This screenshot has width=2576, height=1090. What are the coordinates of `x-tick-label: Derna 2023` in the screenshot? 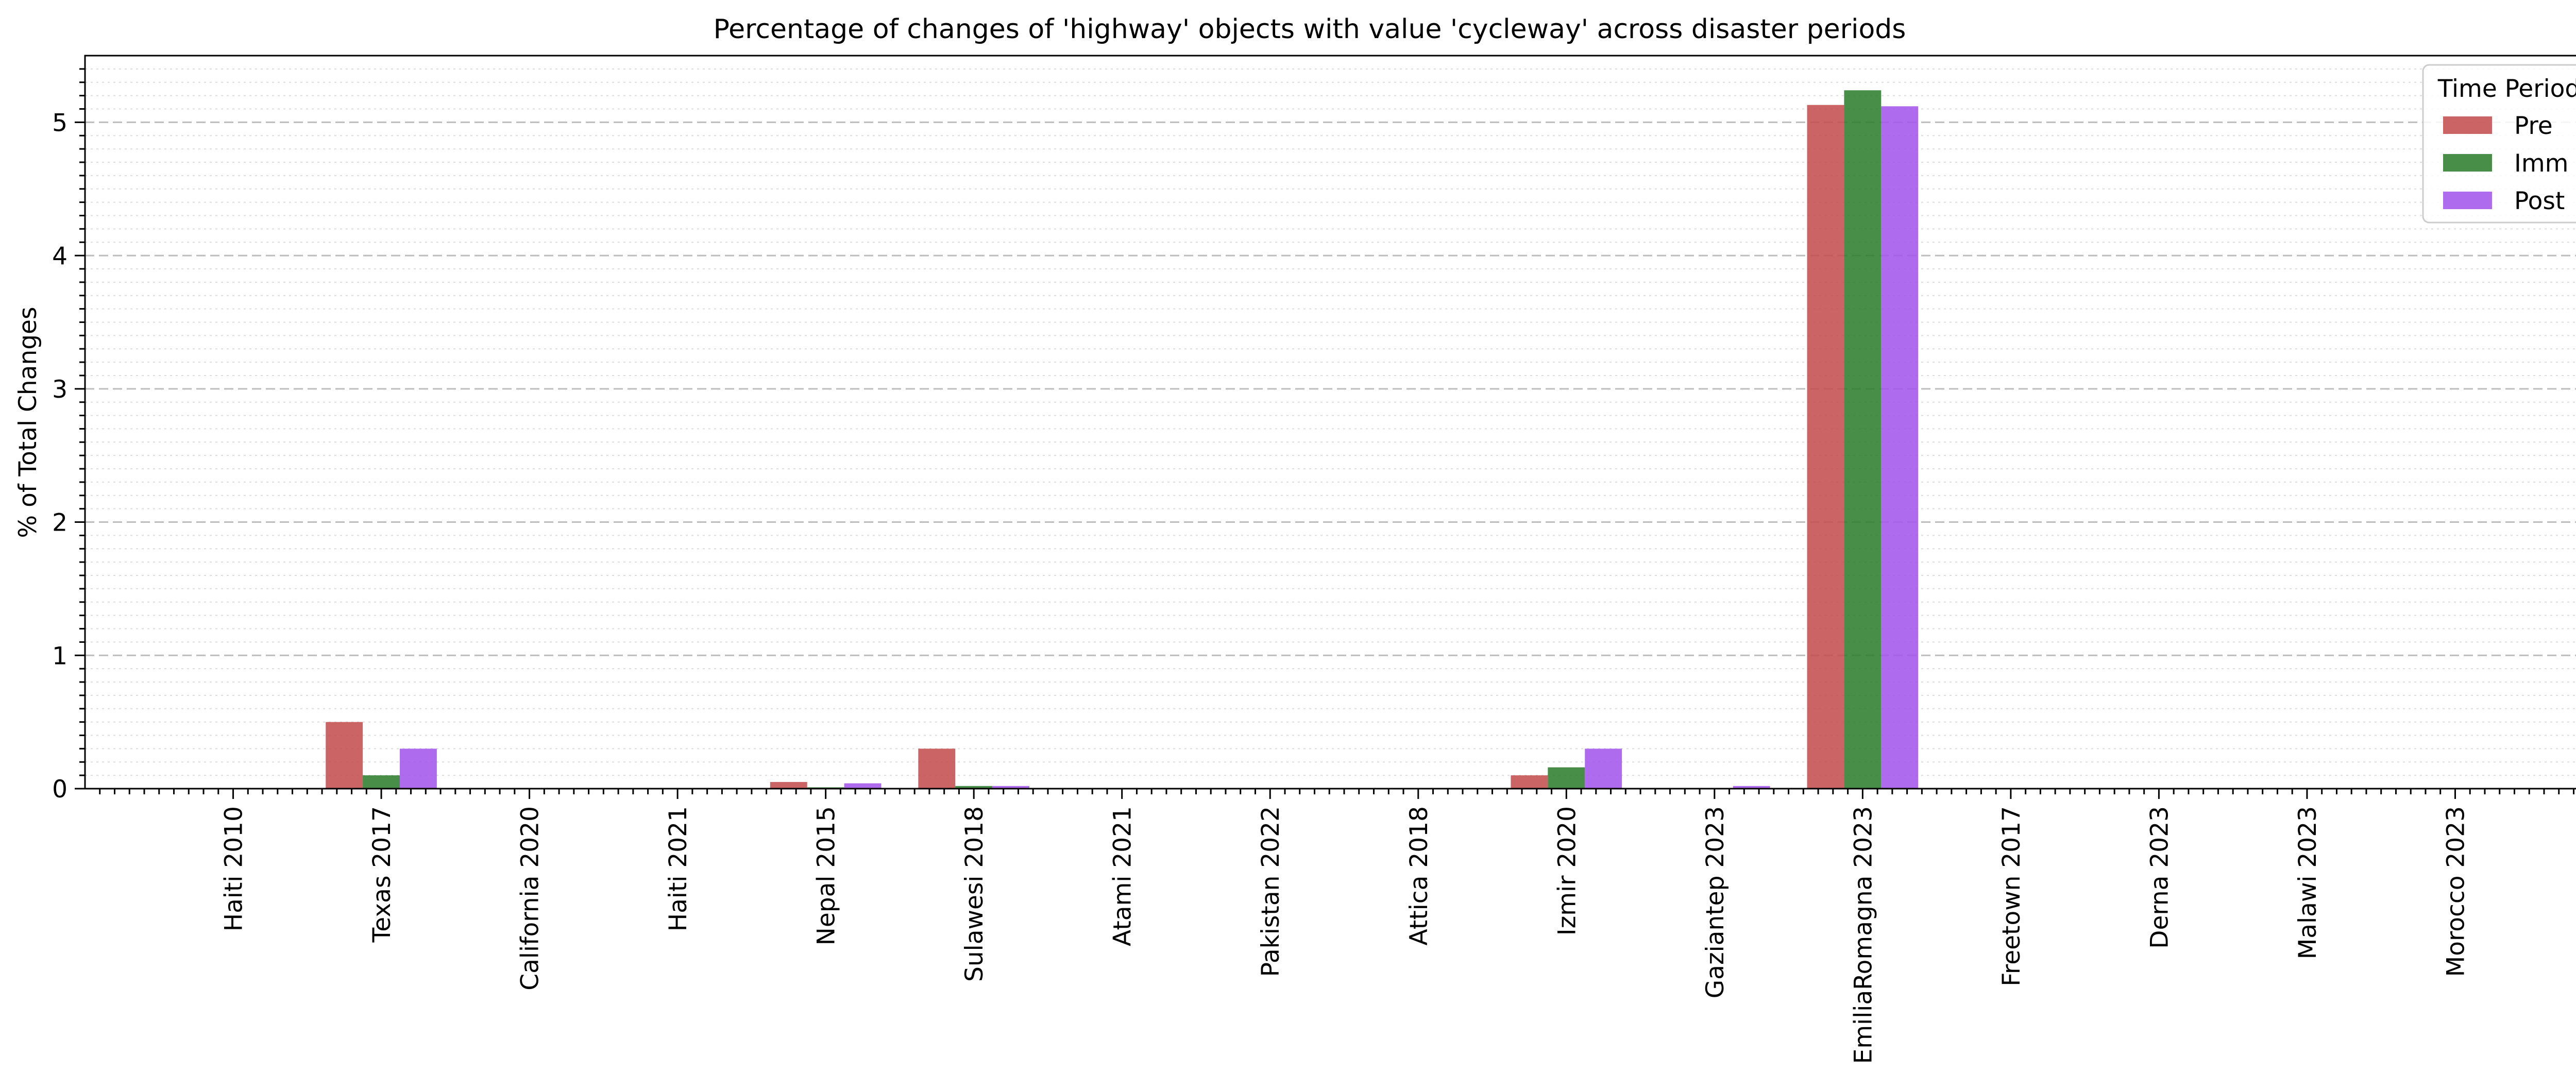 It's located at (2159, 878).